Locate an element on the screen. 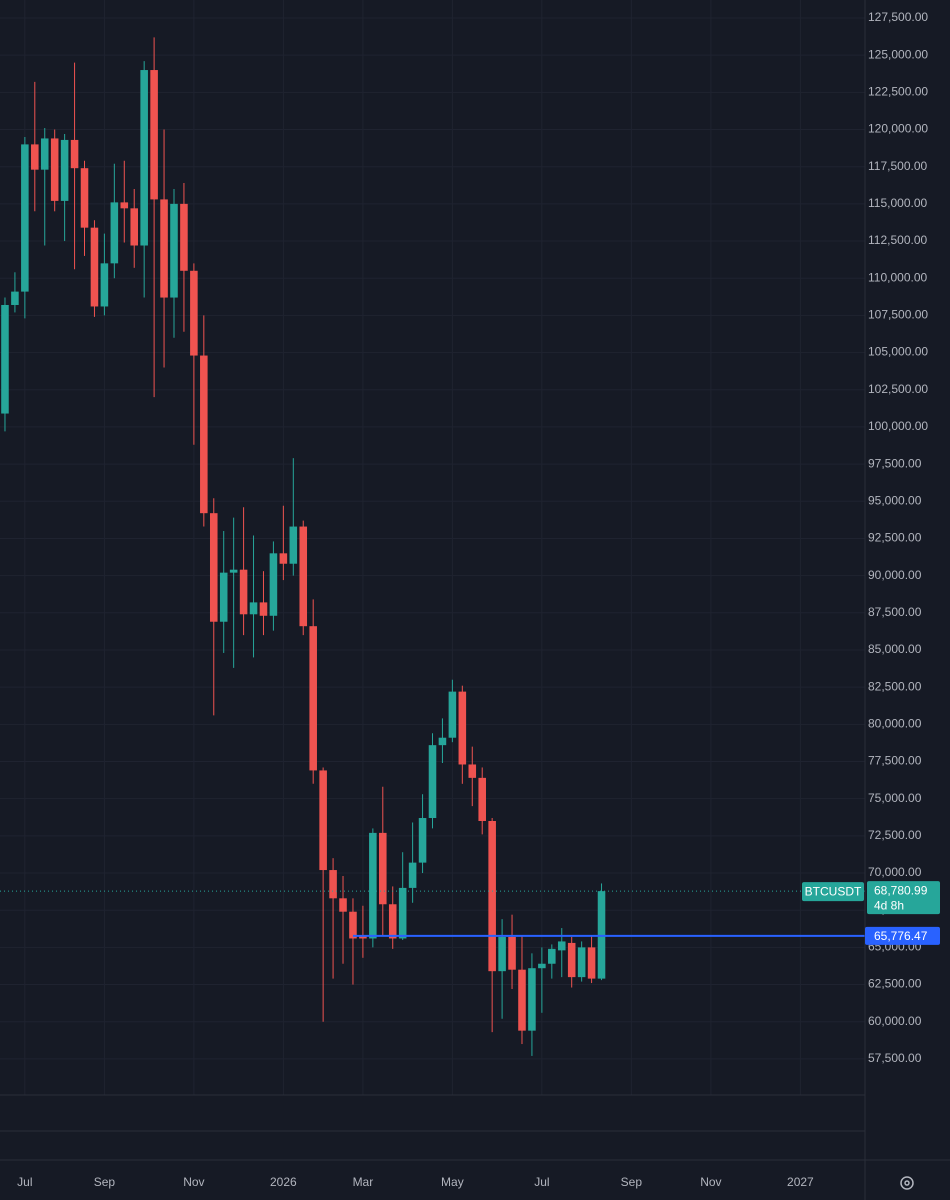 Image resolution: width=950 pixels, height=1200 pixels. y-tick-label: 110,000.00 is located at coordinates (897, 277).